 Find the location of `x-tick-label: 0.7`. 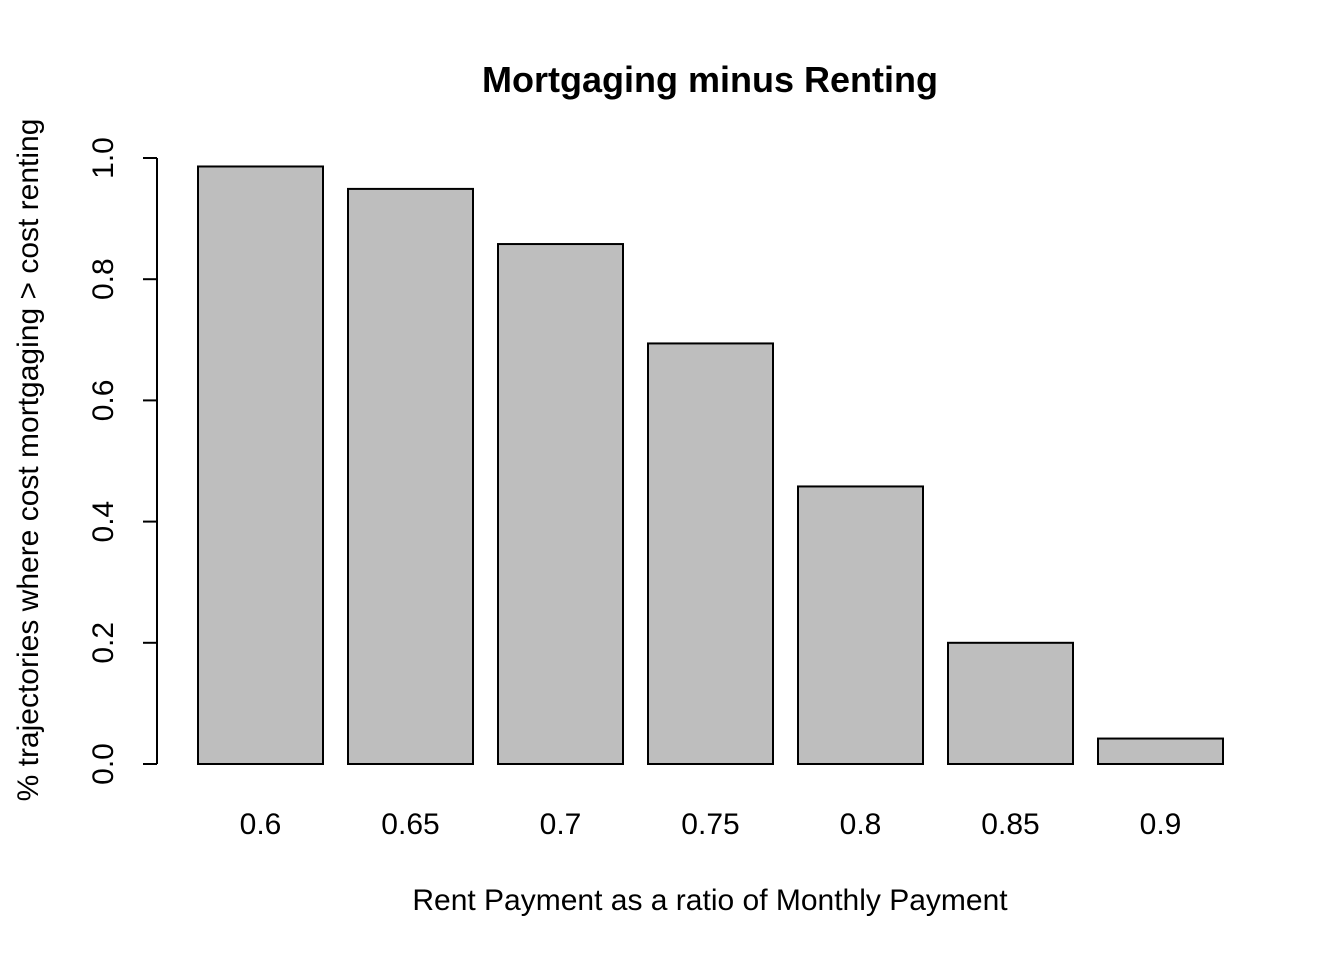

x-tick-label: 0.7 is located at coordinates (561, 824).